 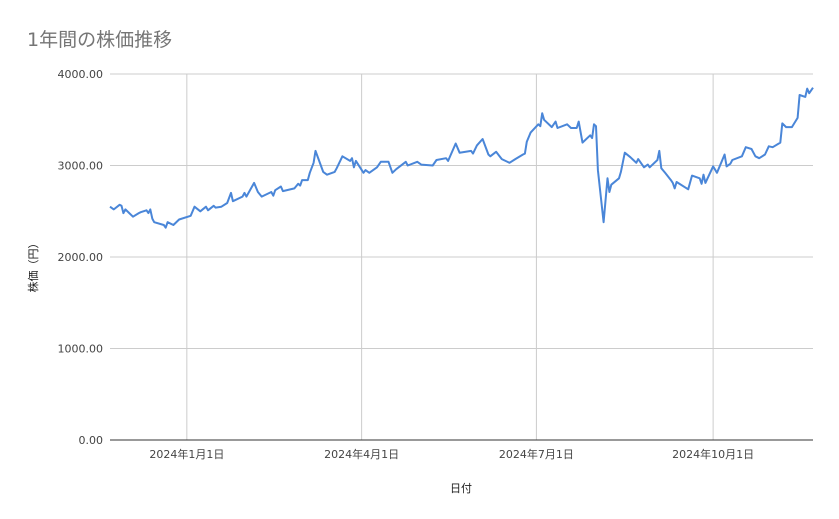 What do you see at coordinates (81, 349) in the screenshot?
I see `y-tick-label: 1000.00` at bounding box center [81, 349].